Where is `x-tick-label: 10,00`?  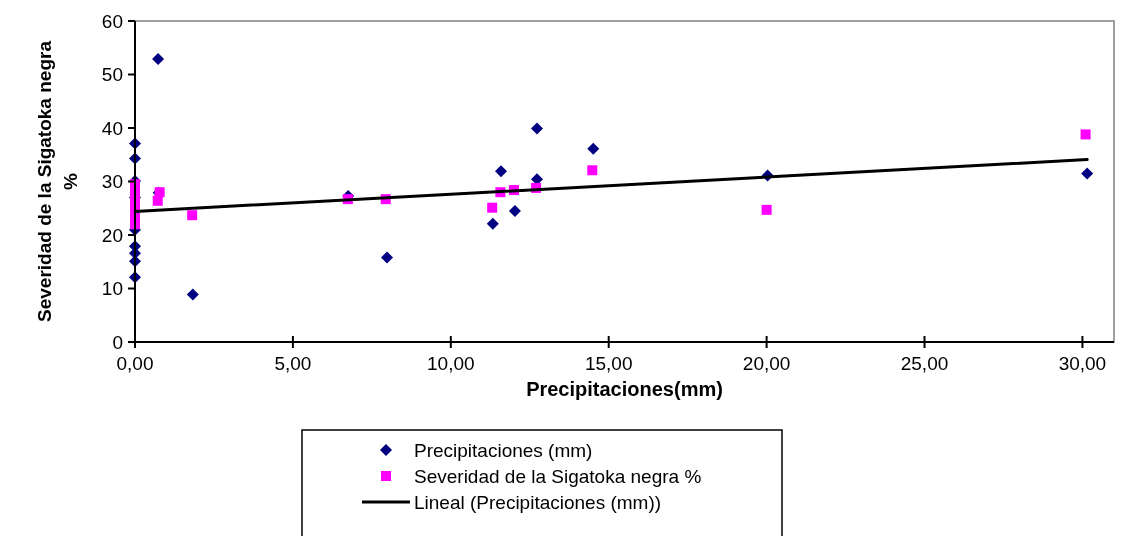 x-tick-label: 10,00 is located at coordinates (451, 363).